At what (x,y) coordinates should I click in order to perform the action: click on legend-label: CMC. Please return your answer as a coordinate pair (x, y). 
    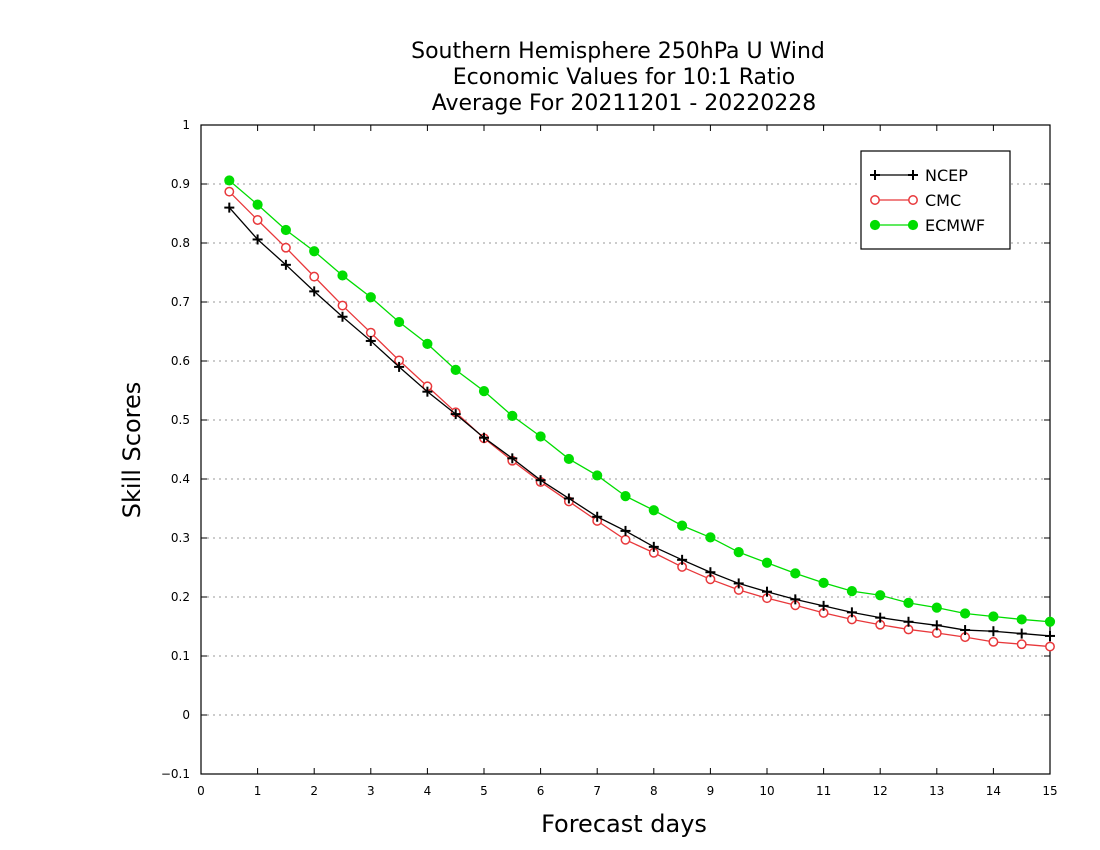
    Looking at the image, I should click on (943, 200).